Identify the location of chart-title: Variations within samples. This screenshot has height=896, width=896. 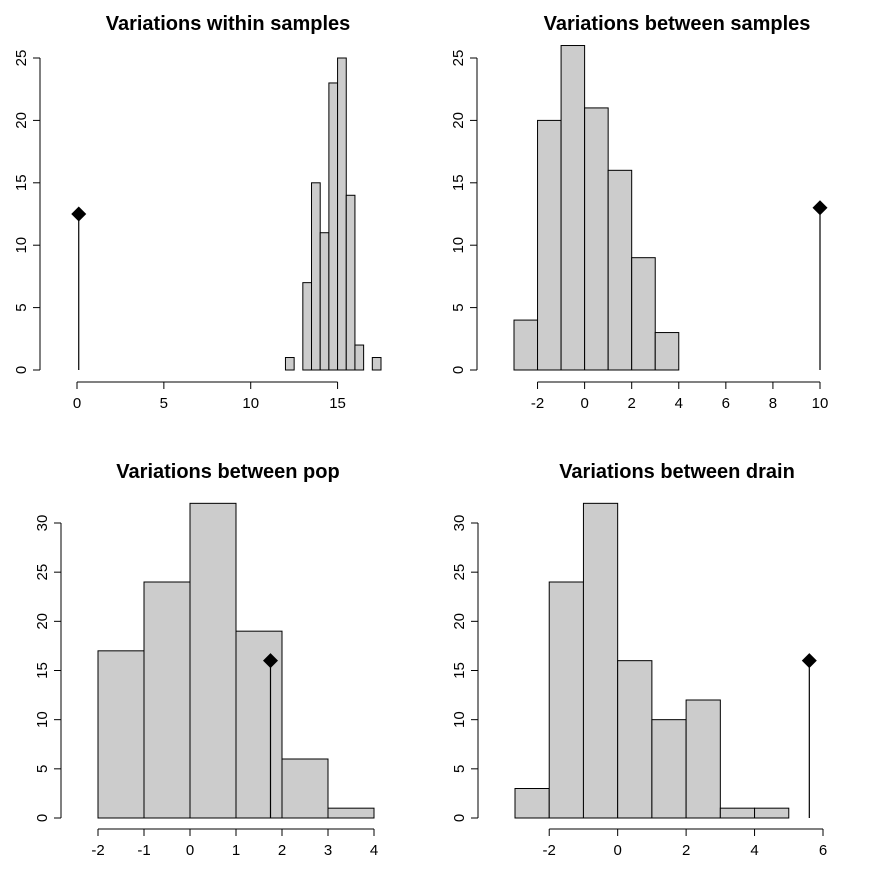
(228, 24).